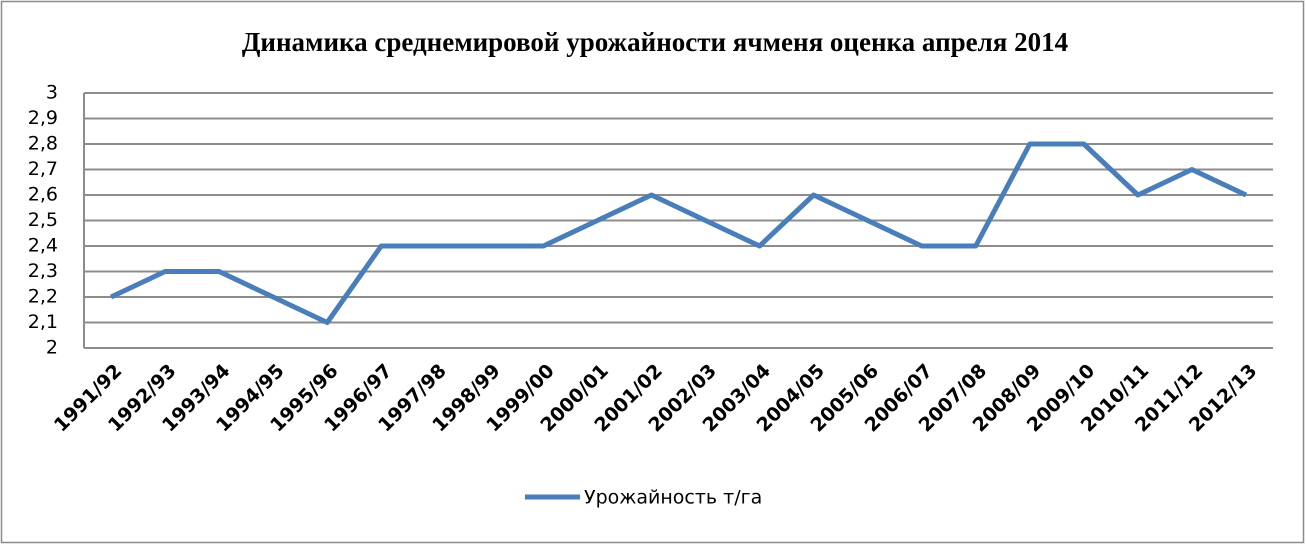 Image resolution: width=1306 pixels, height=545 pixels. Describe the element at coordinates (43, 220) in the screenshot. I see `y-tick-label: 2,5` at that location.